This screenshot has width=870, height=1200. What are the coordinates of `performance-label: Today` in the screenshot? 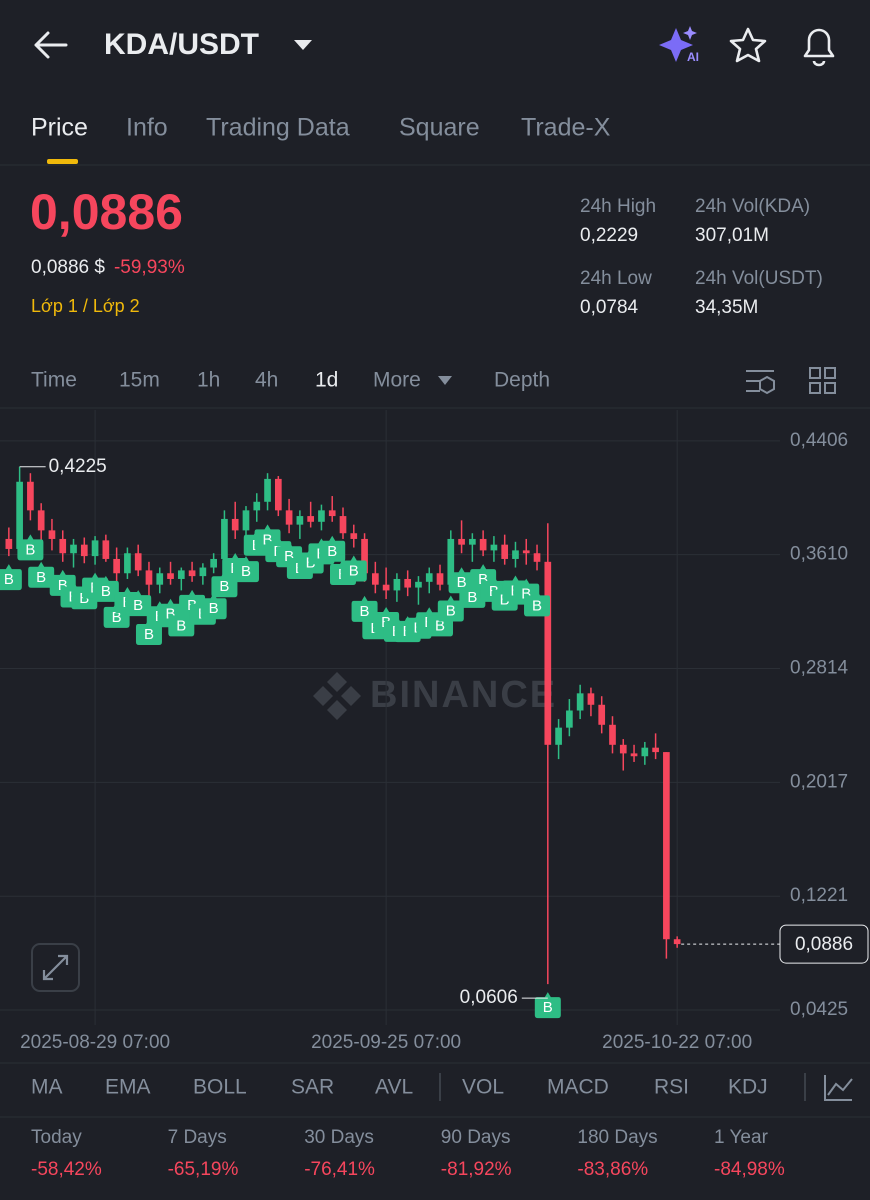 It's located at (56, 1137).